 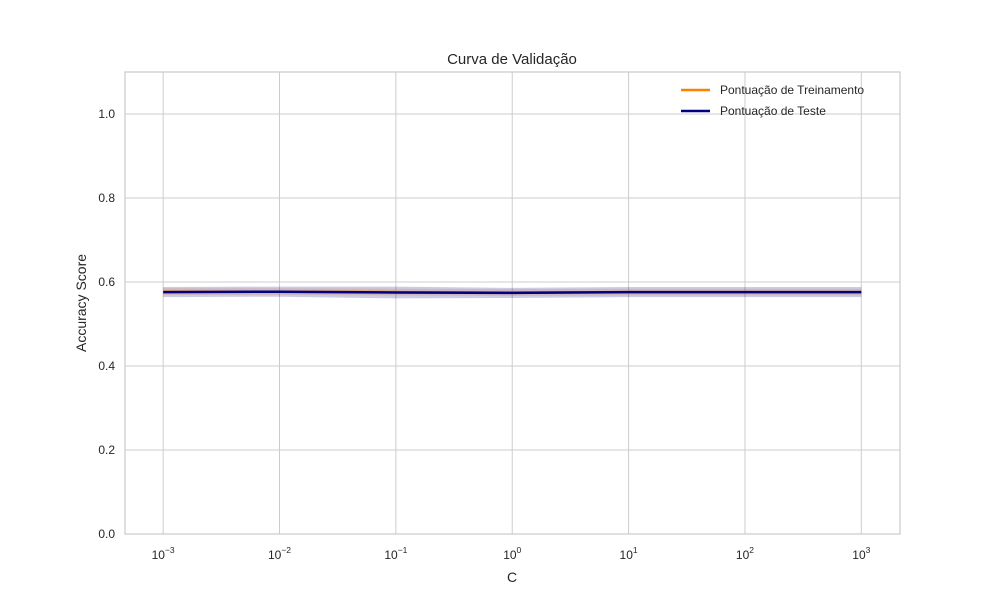 I want to click on x-tick-label: 10², so click(x=745, y=553).